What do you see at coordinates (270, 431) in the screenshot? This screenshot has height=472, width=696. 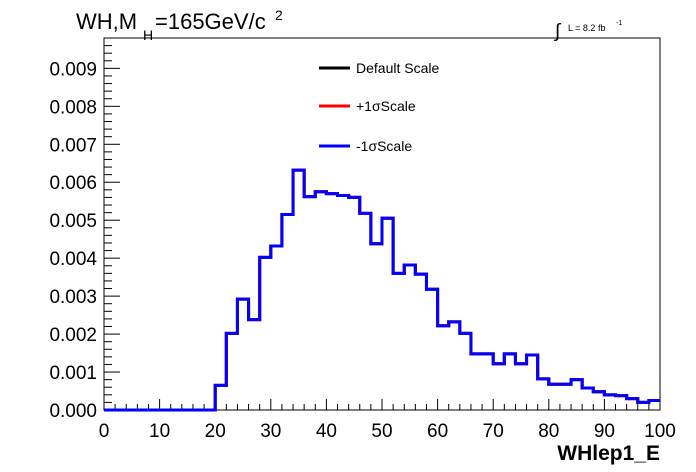 I see `x-tick-label: 30` at bounding box center [270, 431].